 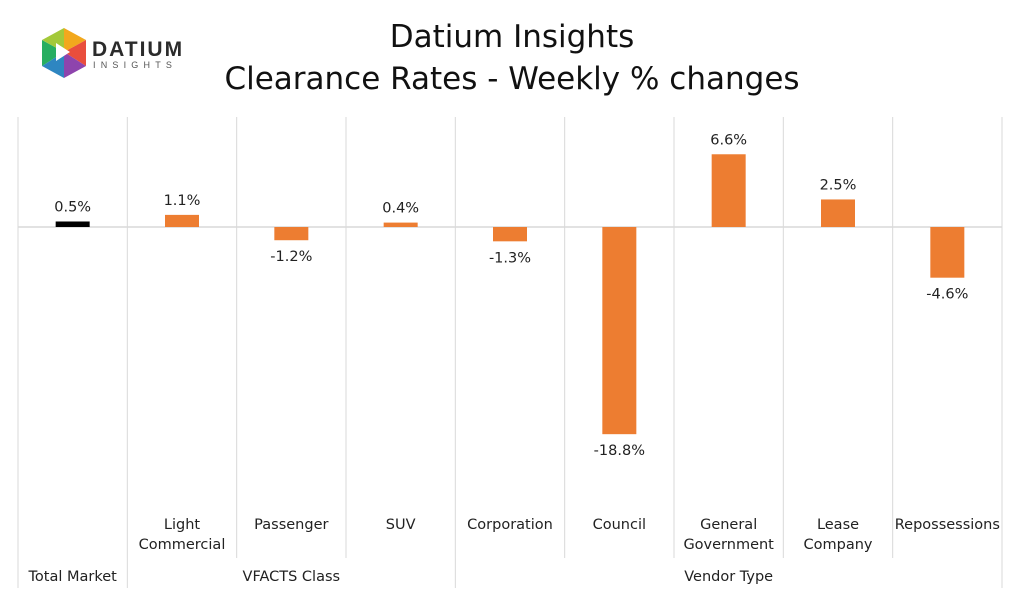 What do you see at coordinates (138, 49) in the screenshot?
I see `logo-text: DATIUM` at bounding box center [138, 49].